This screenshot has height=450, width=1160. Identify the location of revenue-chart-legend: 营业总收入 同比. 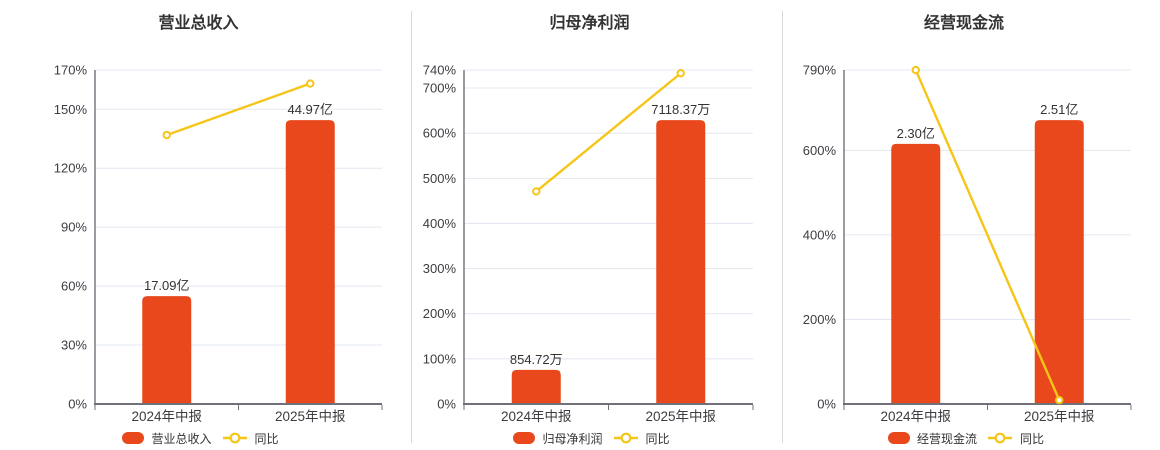
(200, 438).